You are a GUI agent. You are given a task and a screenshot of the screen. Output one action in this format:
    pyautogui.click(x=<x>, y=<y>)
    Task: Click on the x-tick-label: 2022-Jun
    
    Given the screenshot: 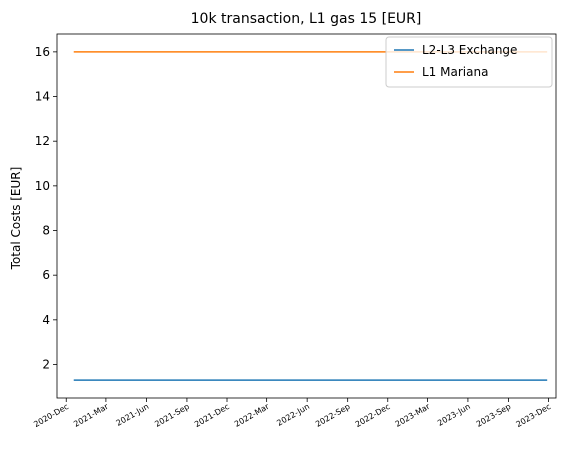 What is the action you would take?
    pyautogui.click(x=293, y=415)
    